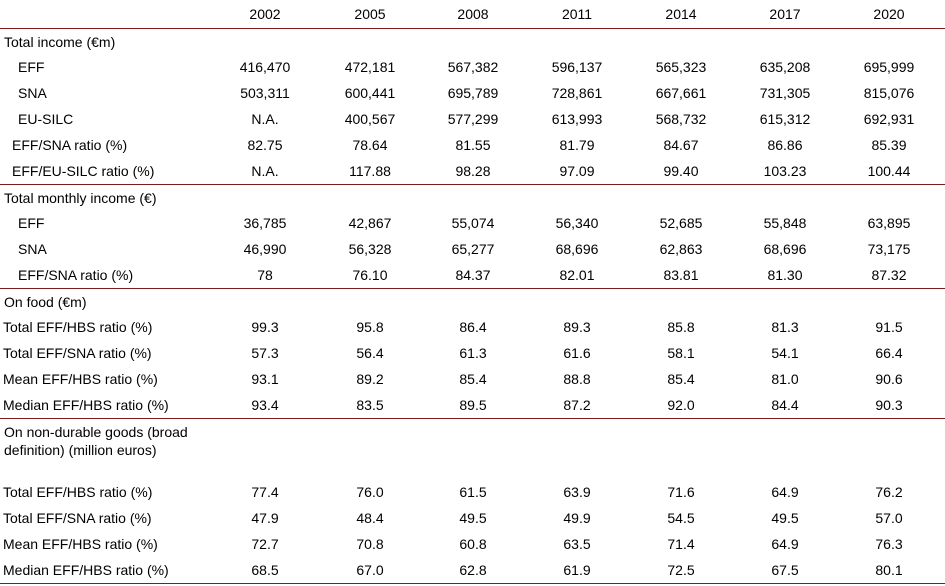 This screenshot has width=945, height=586. What do you see at coordinates (472, 301) in the screenshot?
I see `section-title-row: On food (€m)` at bounding box center [472, 301].